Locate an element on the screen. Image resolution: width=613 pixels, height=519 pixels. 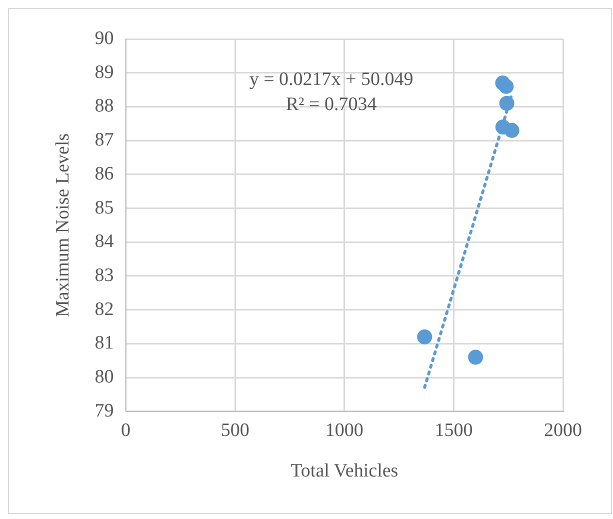
y-axis-title: Maximum Noise Levels is located at coordinates (63, 225).